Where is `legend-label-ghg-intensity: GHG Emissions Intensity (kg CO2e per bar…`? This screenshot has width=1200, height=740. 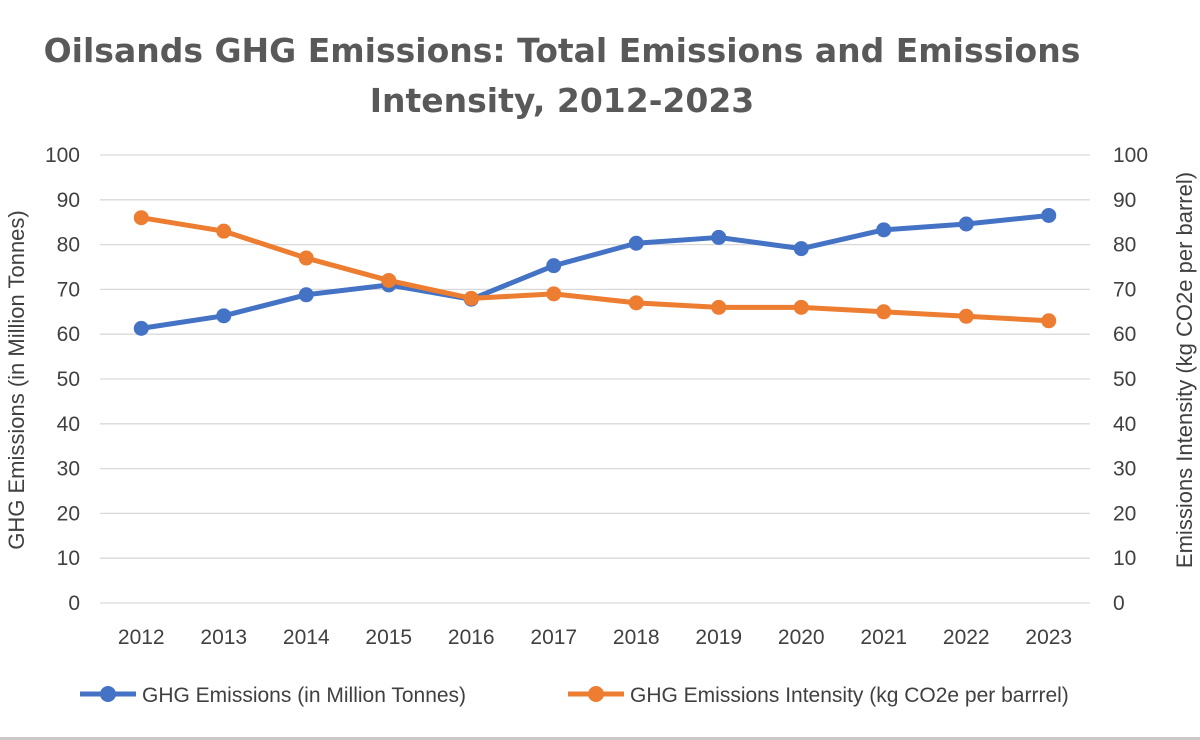 legend-label-ghg-intensity: GHG Emissions Intensity (kg CO2e per bar… is located at coordinates (849, 695).